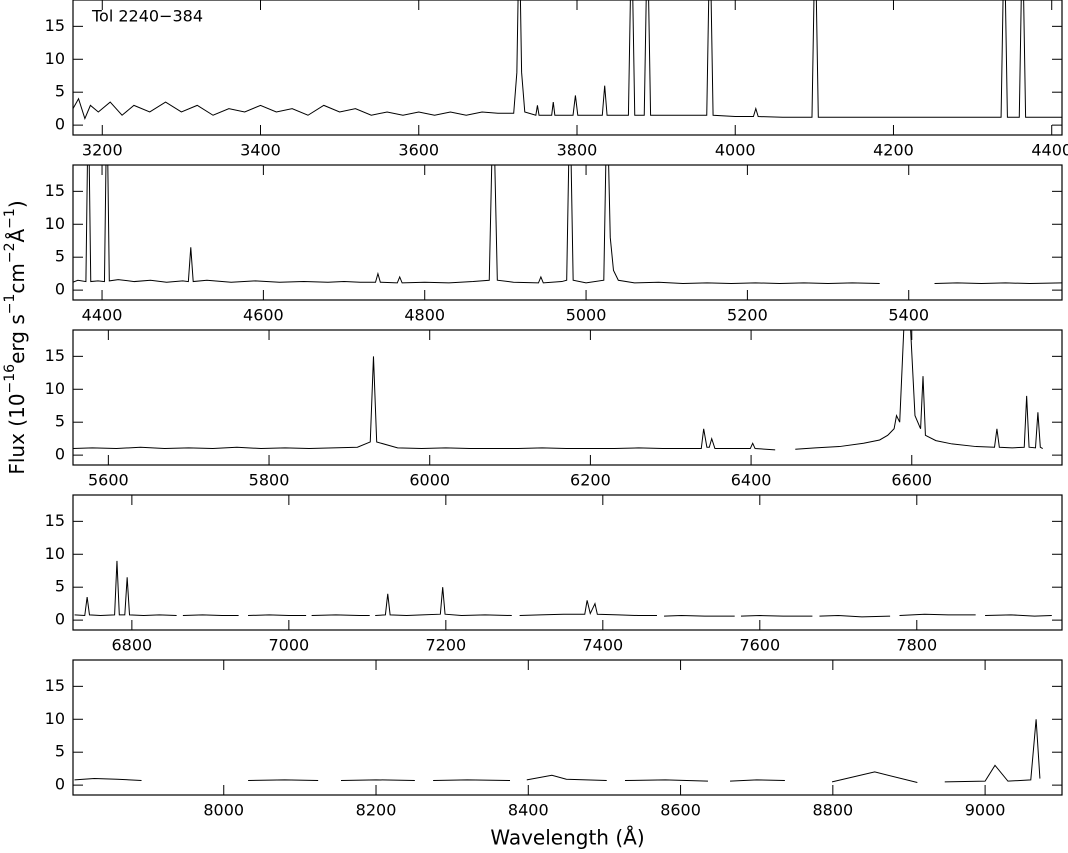 This screenshot has height=853, width=1068. I want to click on x-tick-label: 6800, so click(132, 645).